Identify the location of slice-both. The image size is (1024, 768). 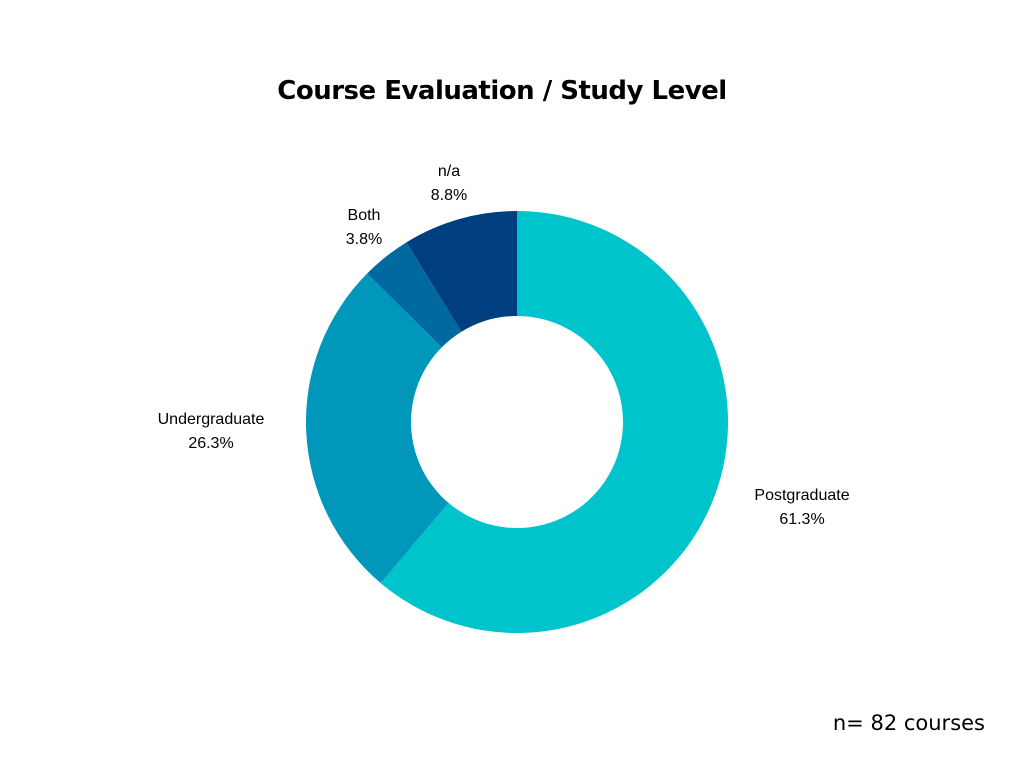
(414, 295).